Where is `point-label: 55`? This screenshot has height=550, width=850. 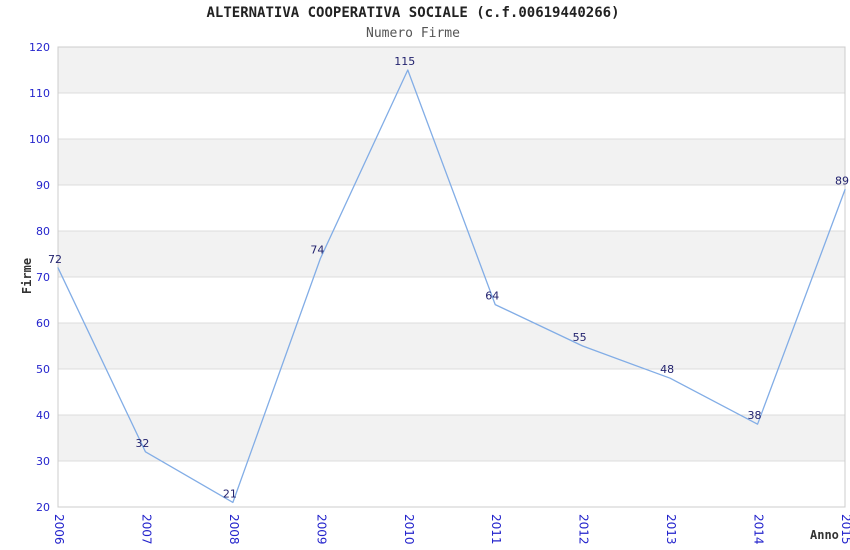
point-label: 55 is located at coordinates (580, 337).